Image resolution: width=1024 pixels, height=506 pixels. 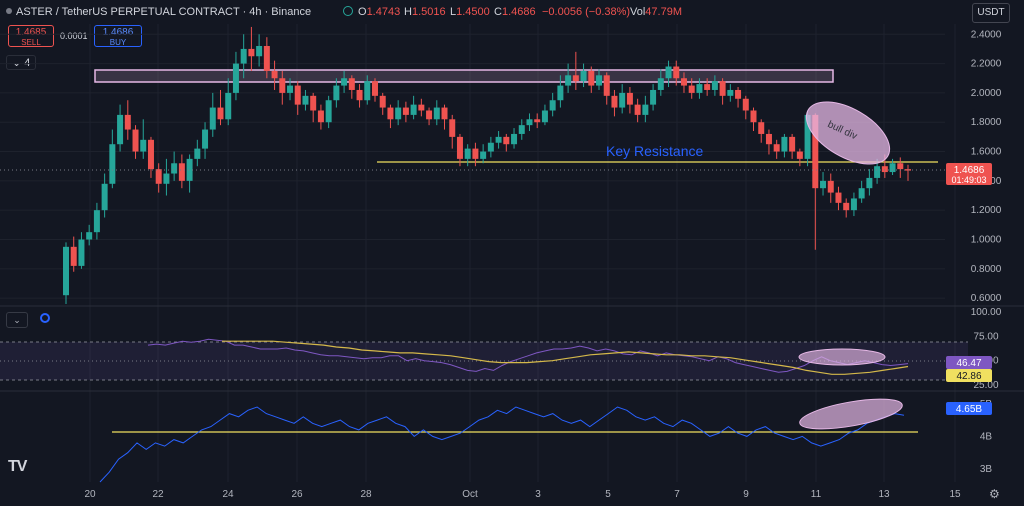 I want to click on volume-label: Vol, so click(x=638, y=12).